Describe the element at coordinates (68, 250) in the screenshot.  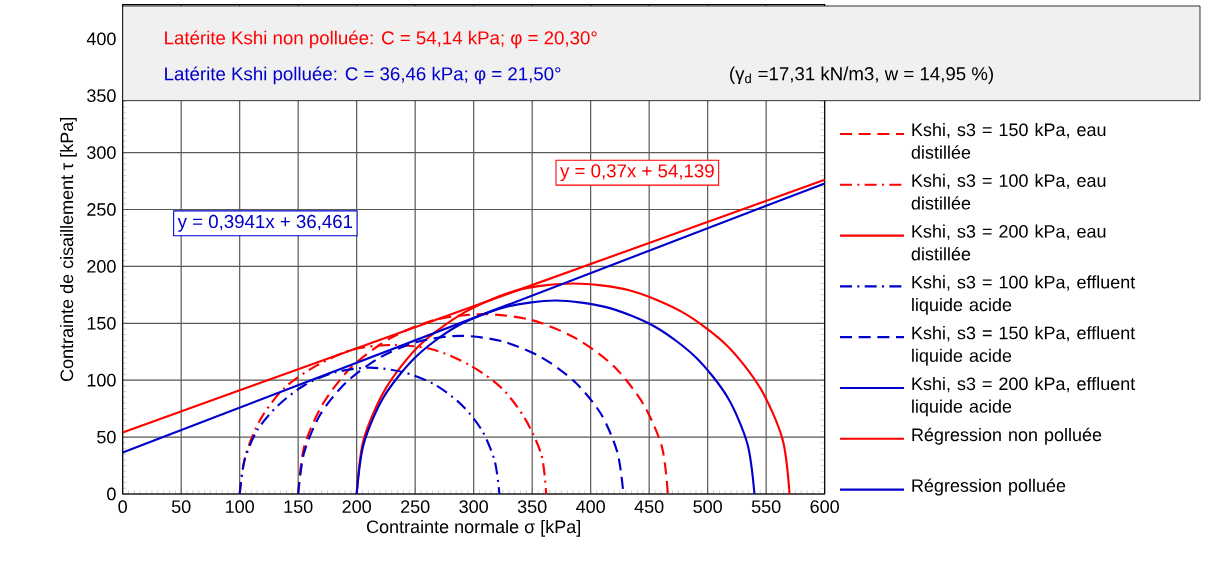
I see `y-axis-title: Contrainte de cisaillement τ [kPa]` at that location.